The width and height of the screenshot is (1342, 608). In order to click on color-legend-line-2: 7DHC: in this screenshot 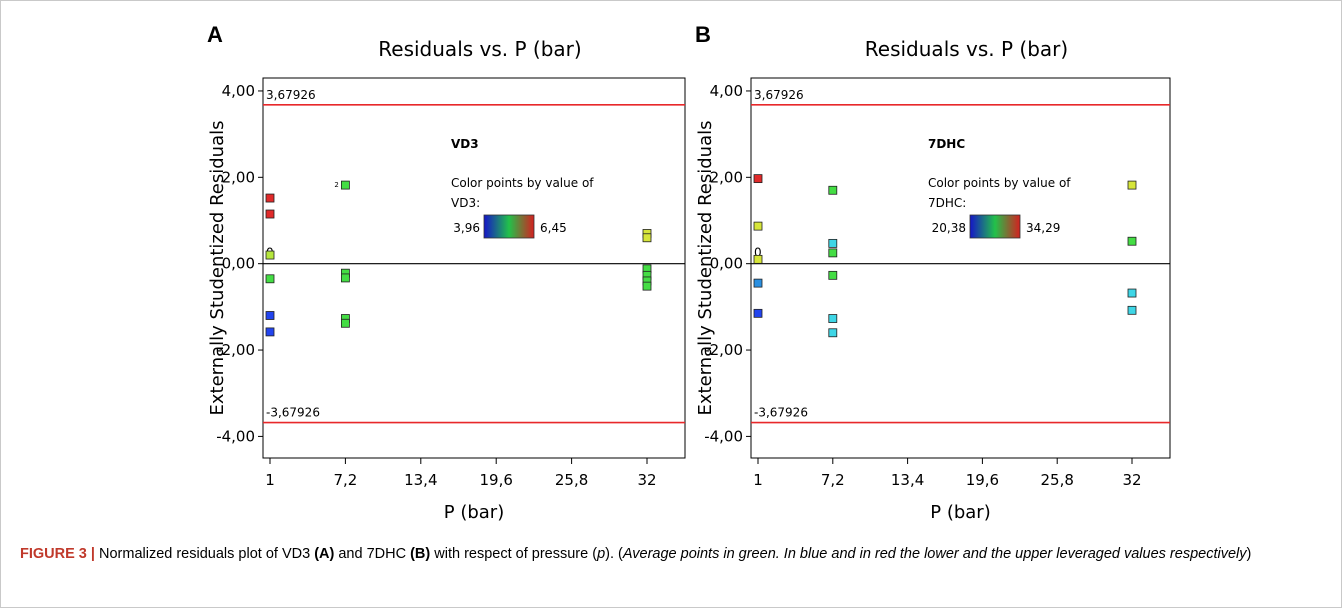, I will do `click(947, 203)`.